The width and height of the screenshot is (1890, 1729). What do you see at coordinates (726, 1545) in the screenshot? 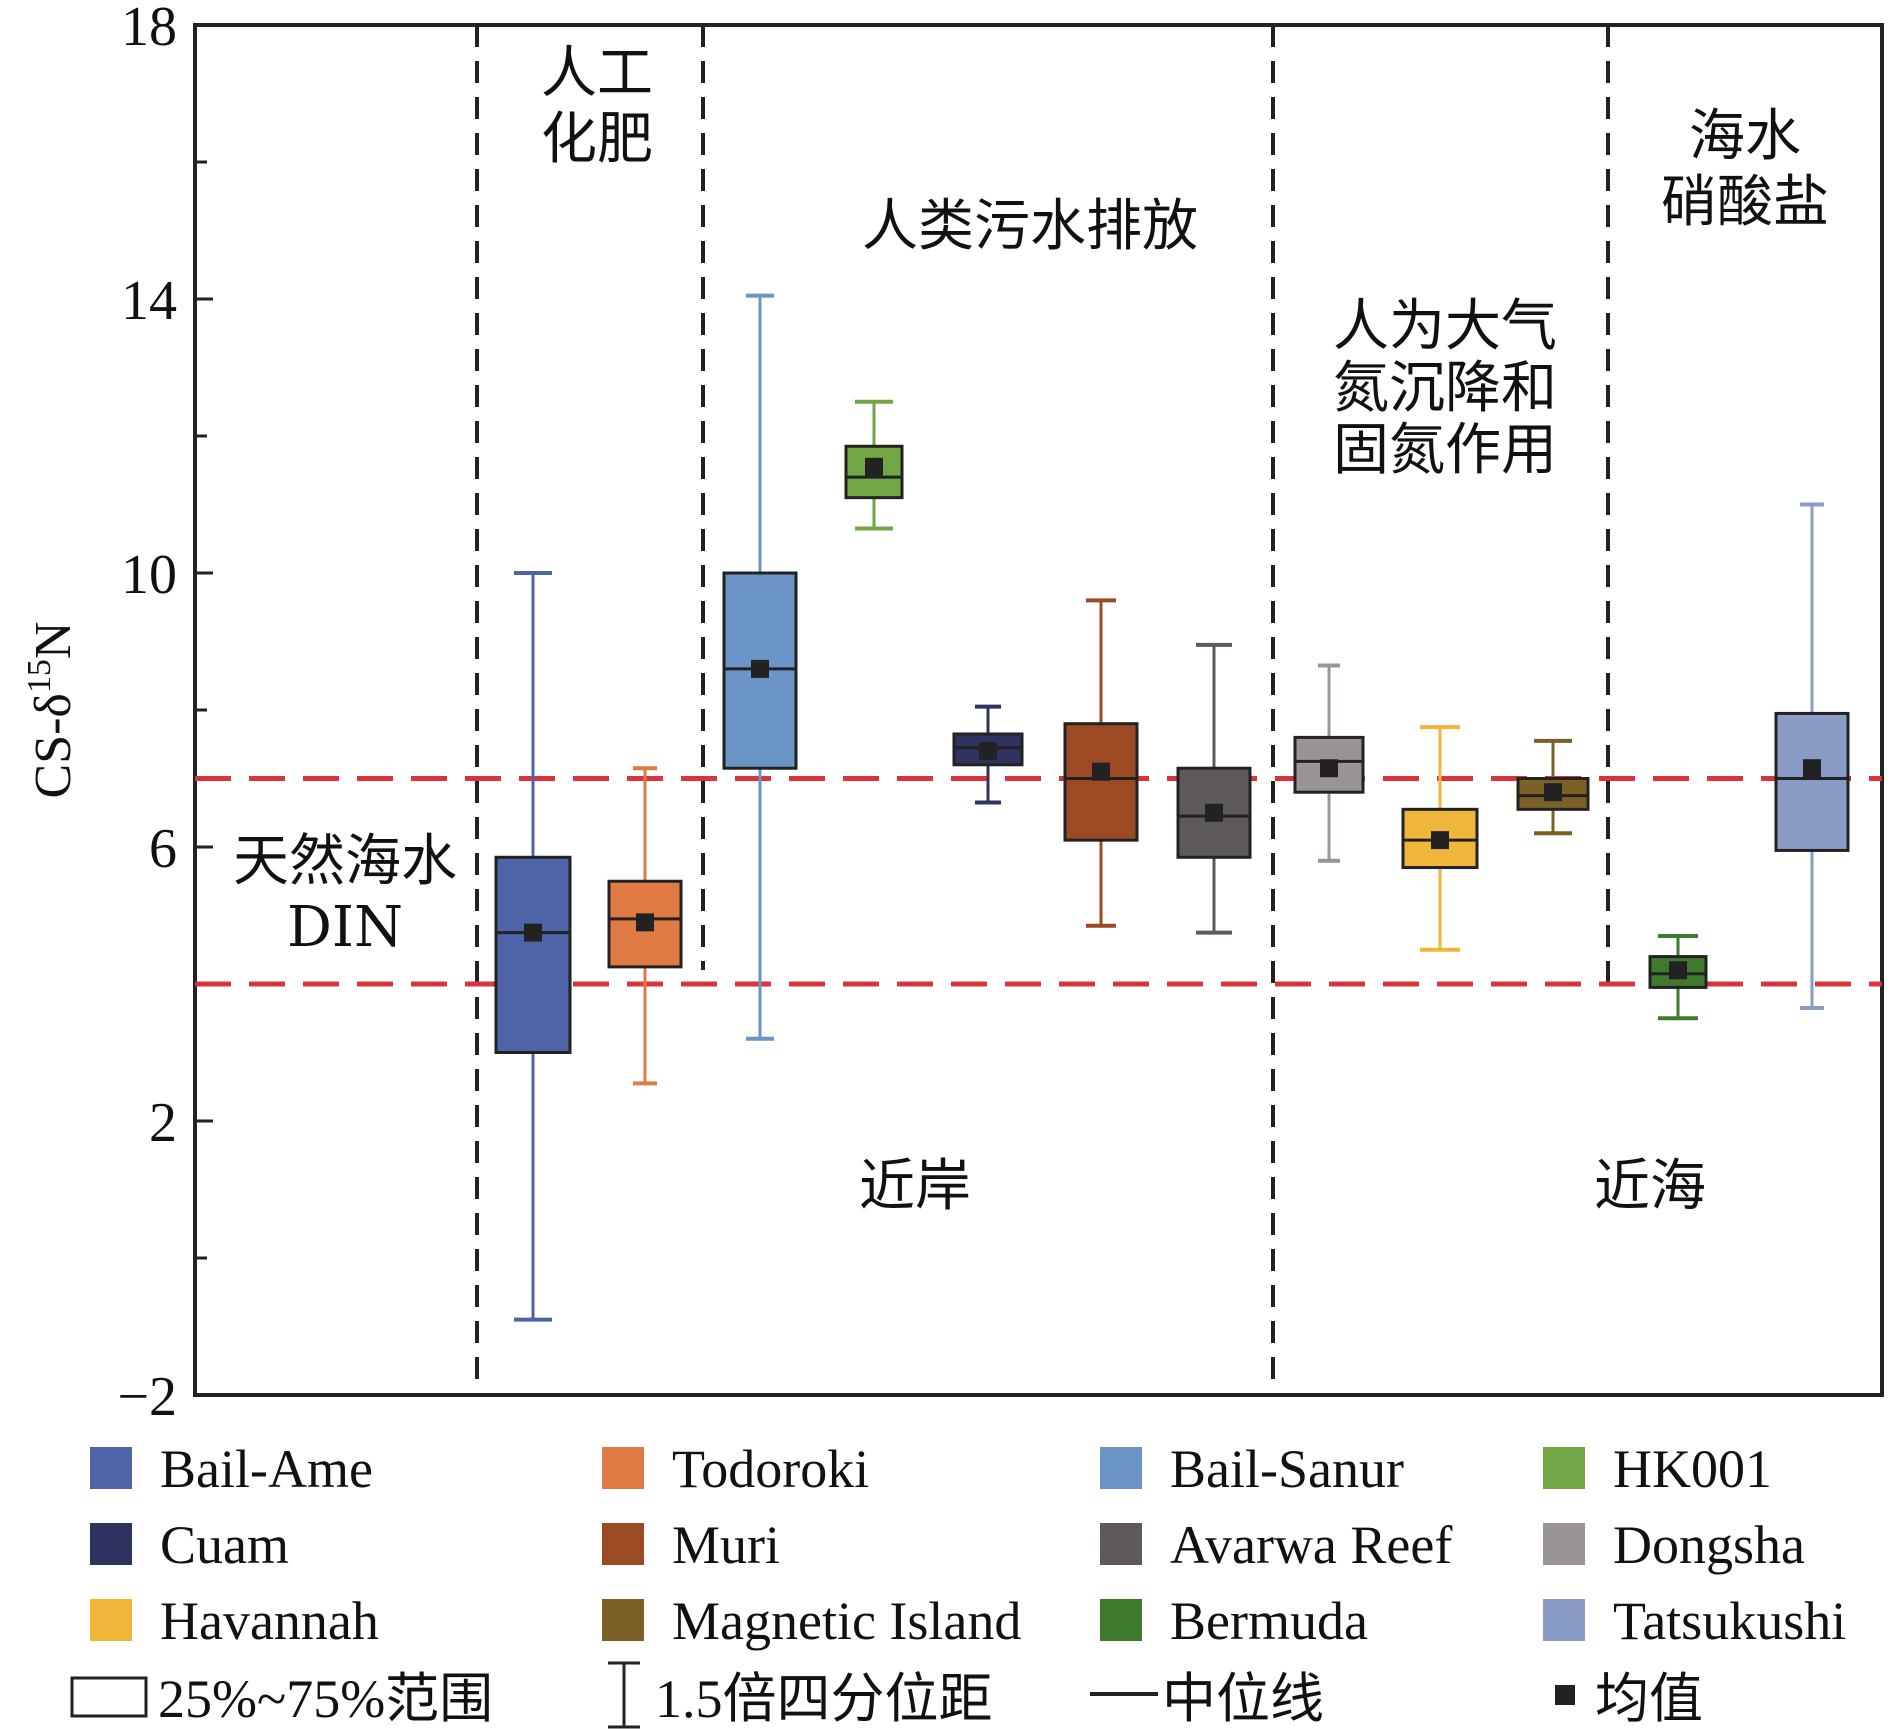
I see `legend-label: Muri` at bounding box center [726, 1545].